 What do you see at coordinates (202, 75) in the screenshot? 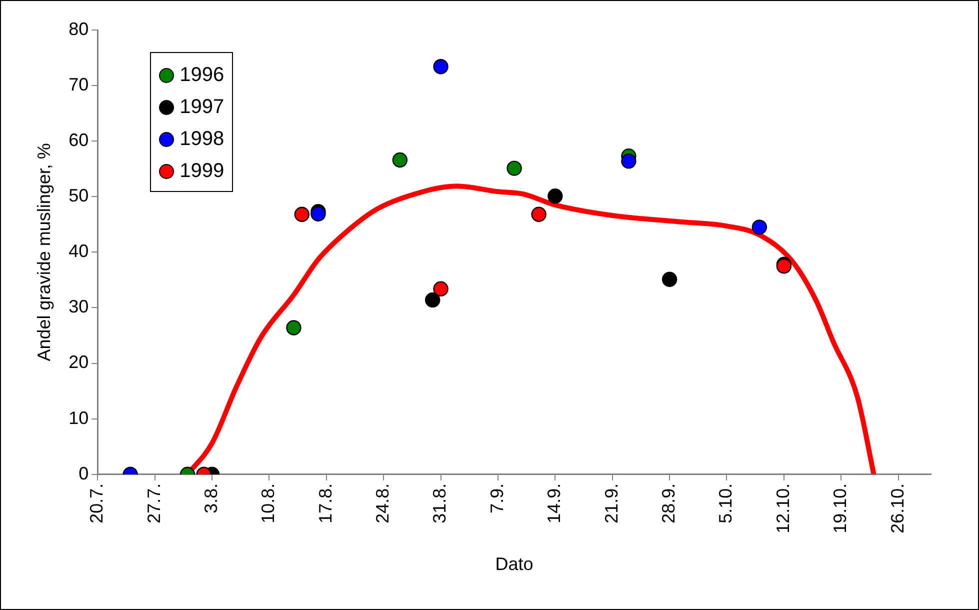
I see `legend-label: 1996` at bounding box center [202, 75].